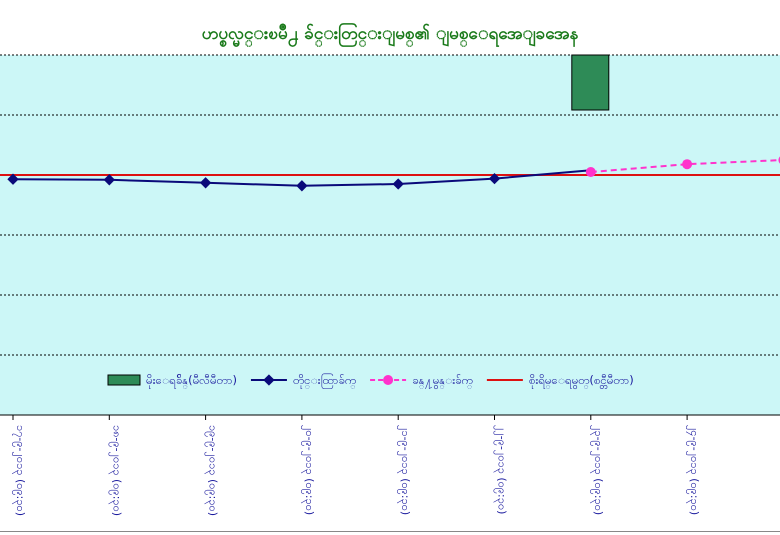 The image size is (780, 535). I want to click on legend-label: စိုးရိမ္ေရမွတ္(စင္တီမီတာ), so click(581, 381).